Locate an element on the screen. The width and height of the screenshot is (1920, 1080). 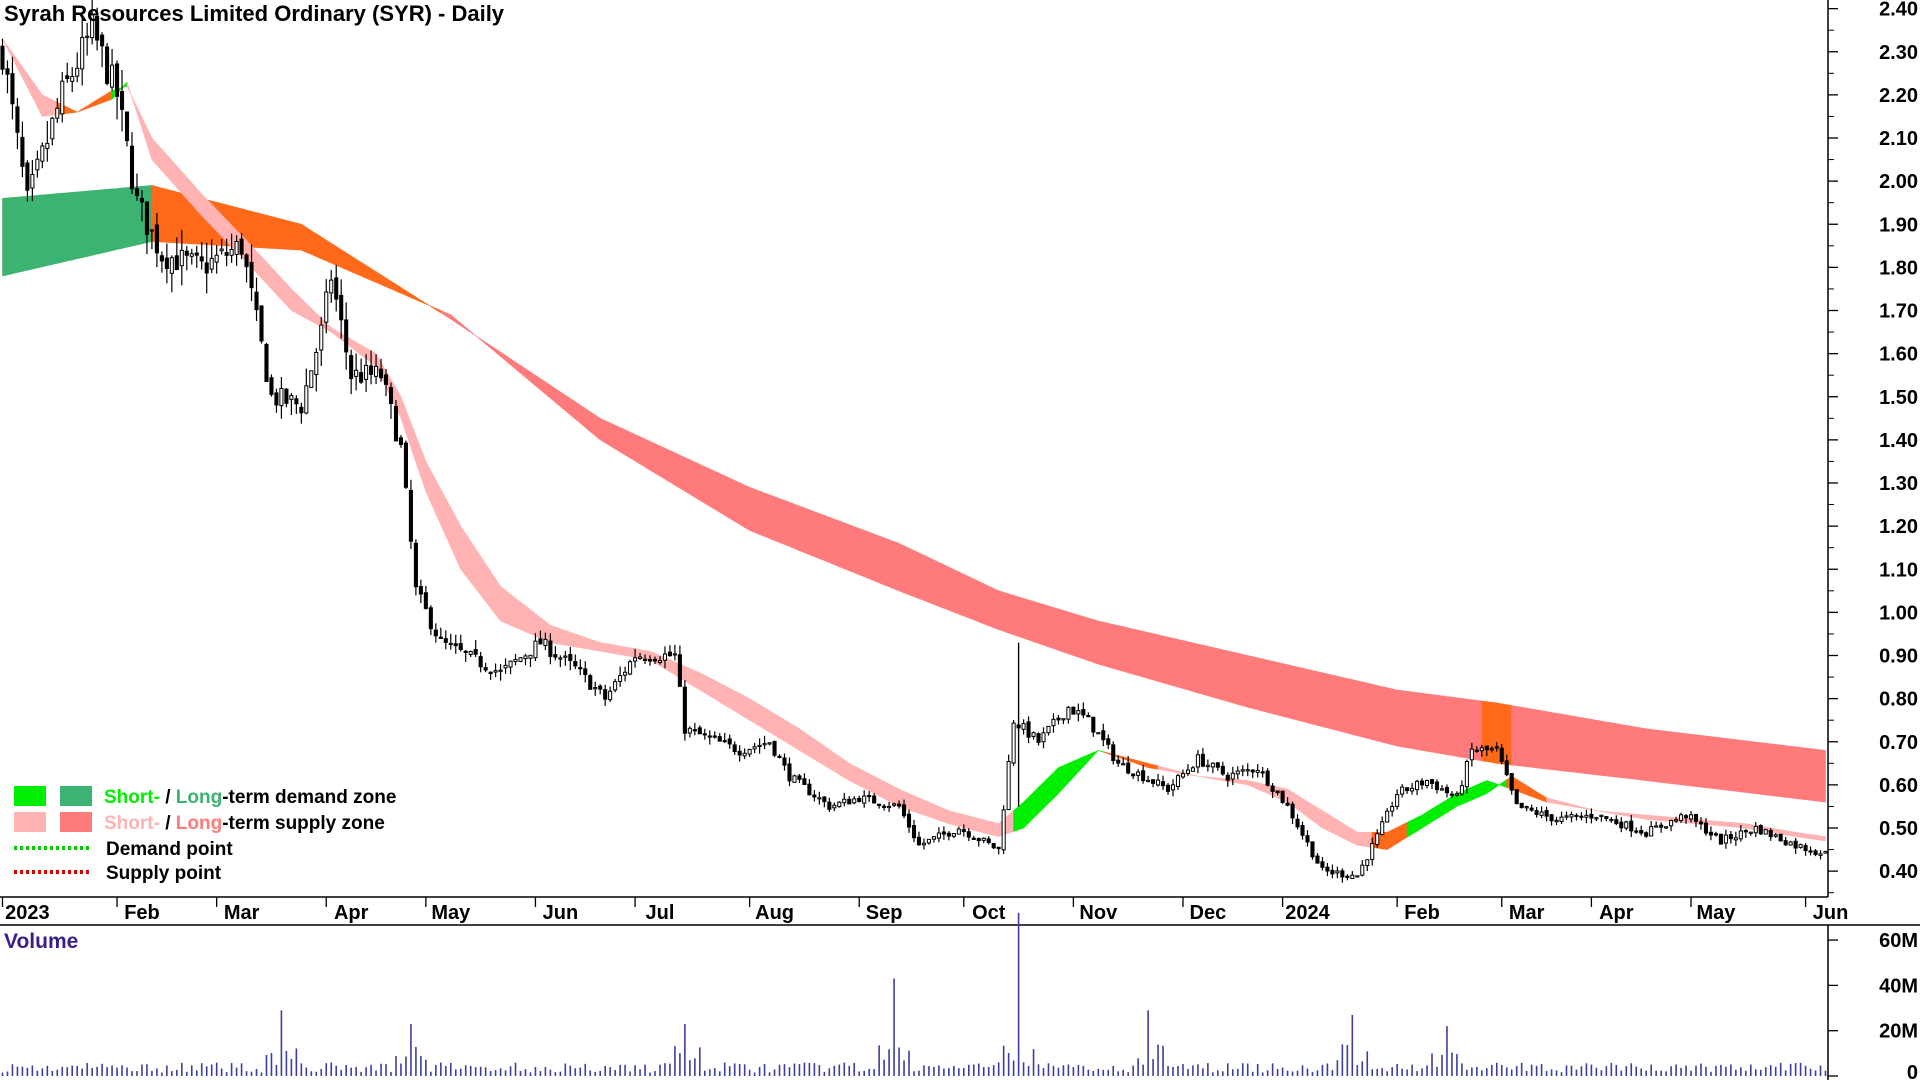
time-tick-label: Mar is located at coordinates (242, 913).